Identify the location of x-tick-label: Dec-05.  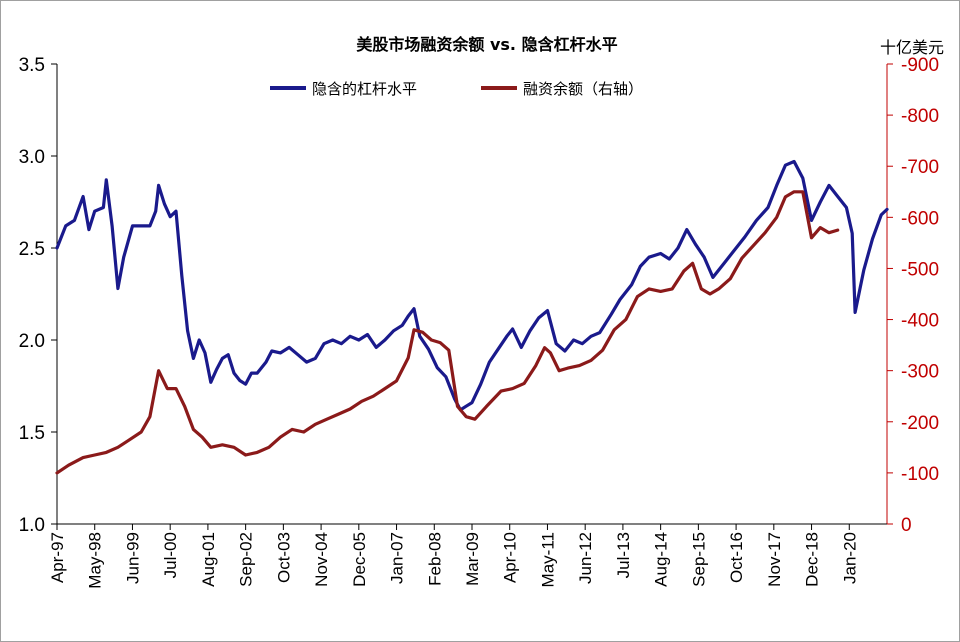
(359, 559).